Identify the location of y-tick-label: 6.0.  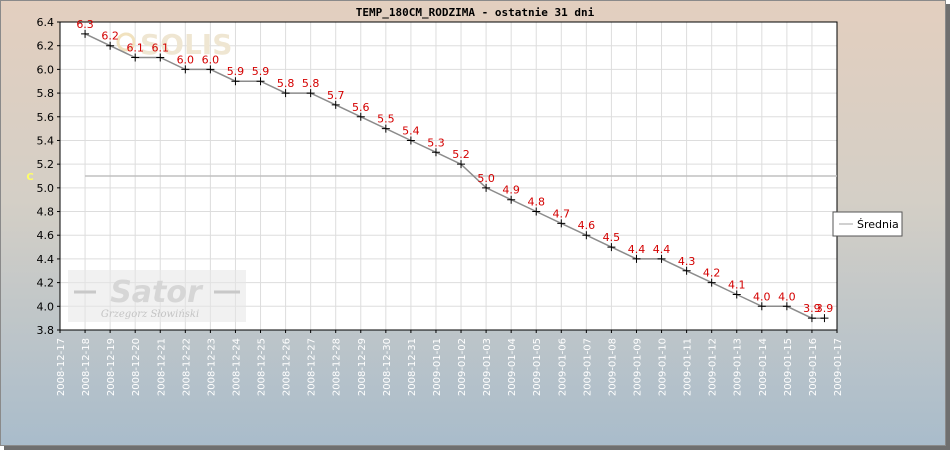
(46, 69).